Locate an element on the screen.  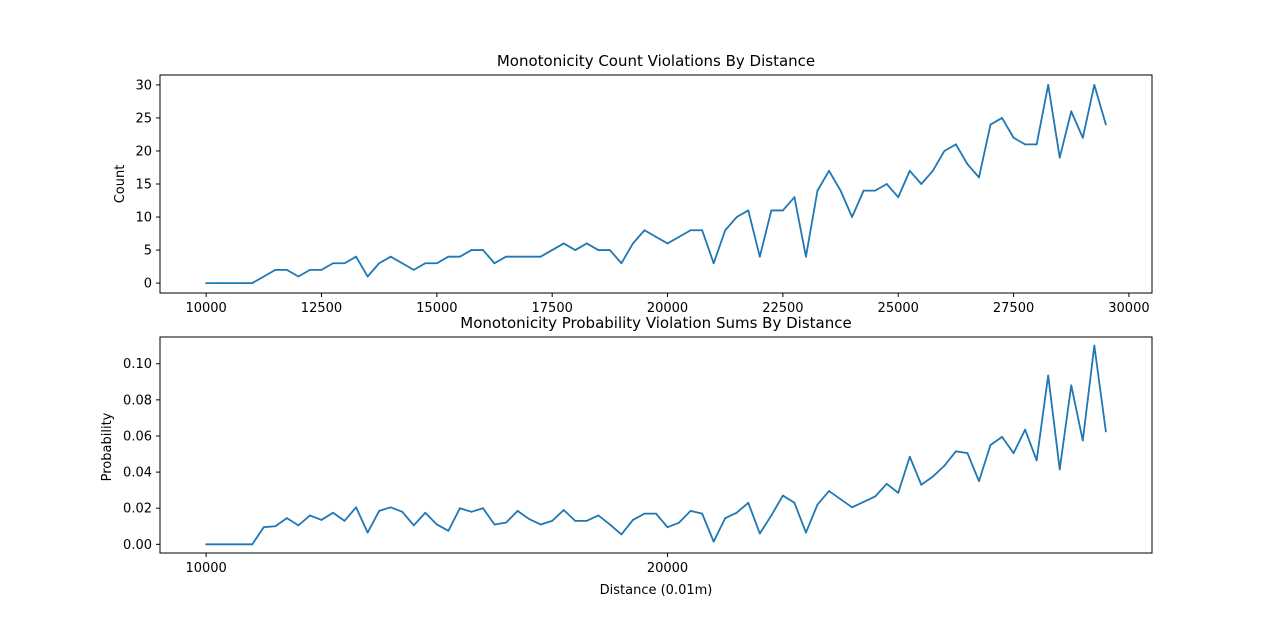
count-chart-x-tick-label: 22500 is located at coordinates (782, 308).